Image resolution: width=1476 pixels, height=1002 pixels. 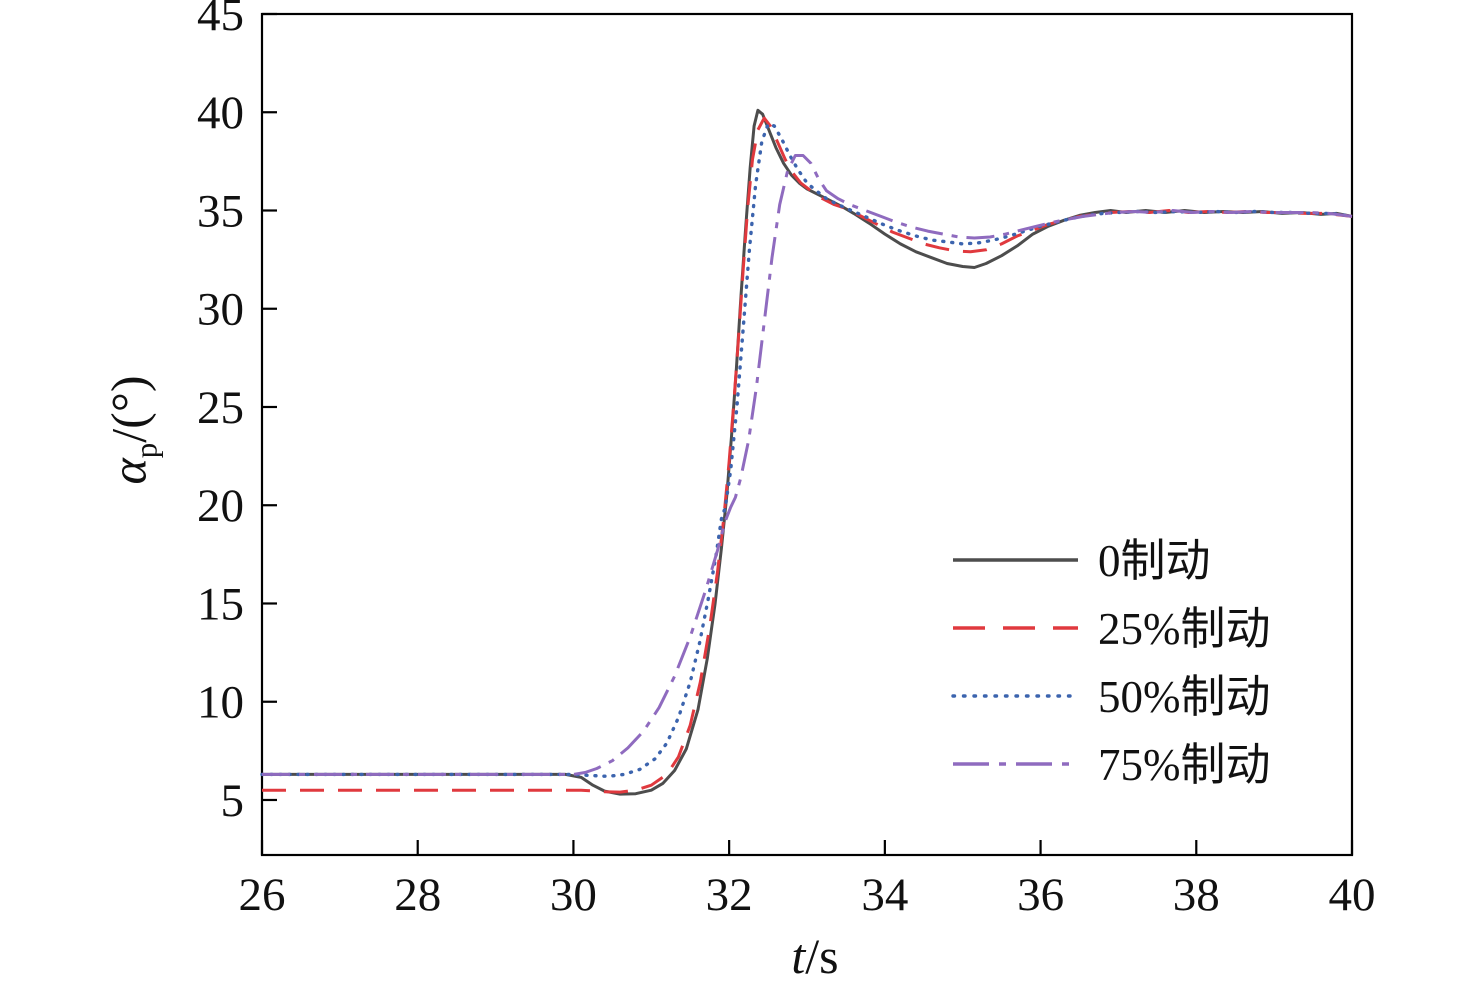 I want to click on y-axis-label-variable: α, so click(x=128, y=471).